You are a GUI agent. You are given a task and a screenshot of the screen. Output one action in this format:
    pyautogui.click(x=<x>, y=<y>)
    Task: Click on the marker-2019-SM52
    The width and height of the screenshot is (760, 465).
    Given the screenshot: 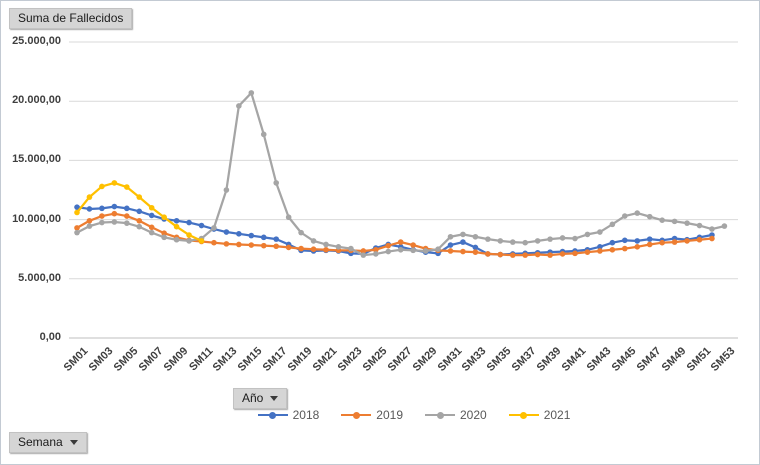 What is the action you would take?
    pyautogui.click(x=712, y=238)
    